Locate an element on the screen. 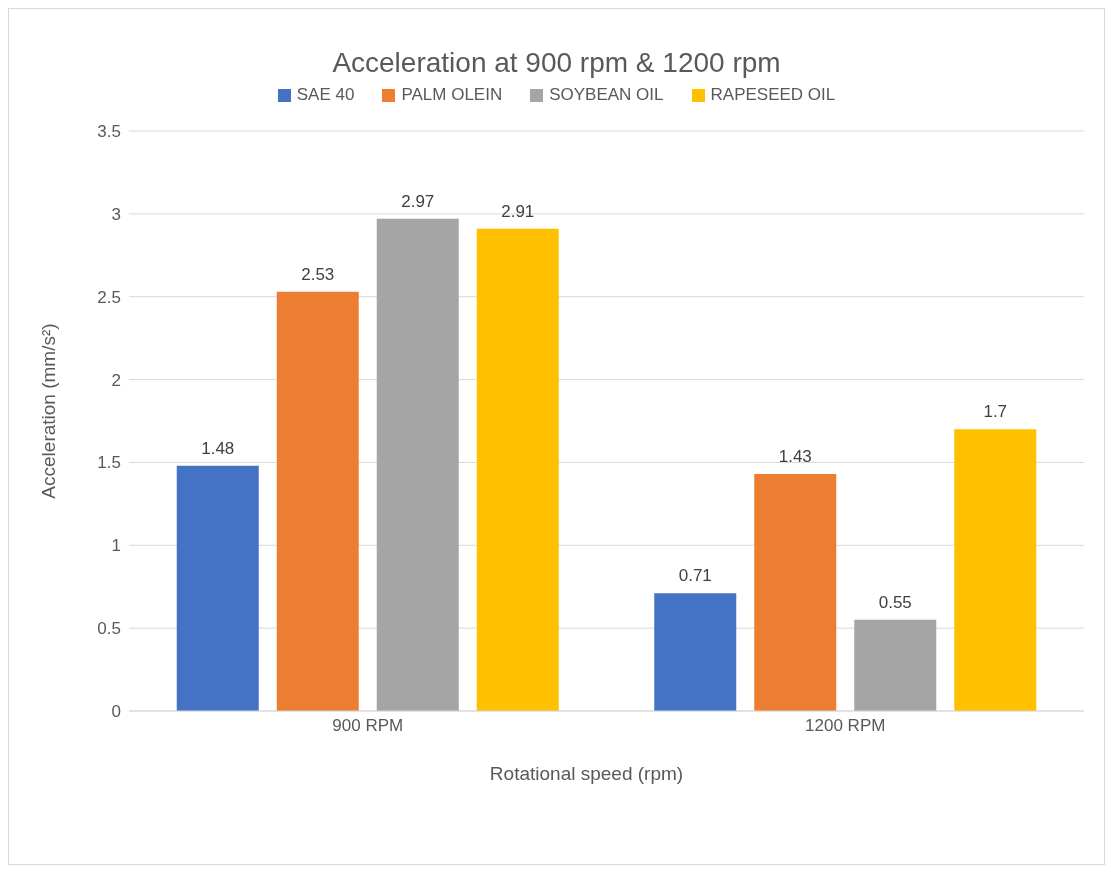 This screenshot has width=1111, height=873. y-axis-title: Acceleration (mm/s²) is located at coordinates (49, 411).